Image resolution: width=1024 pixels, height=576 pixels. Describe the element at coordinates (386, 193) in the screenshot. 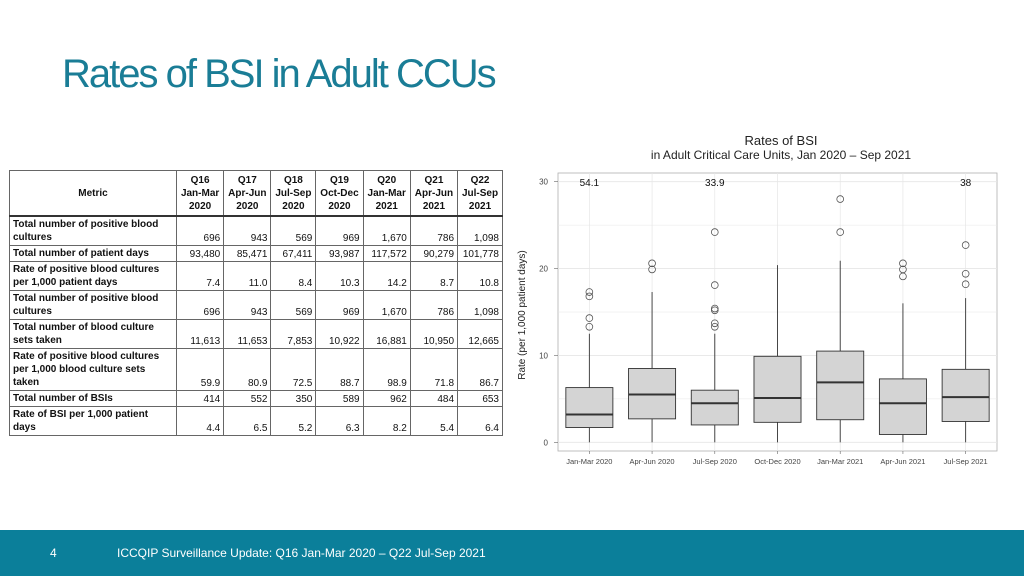

I see `col-header-q20: Q20 Jan-Mar 2021` at that location.